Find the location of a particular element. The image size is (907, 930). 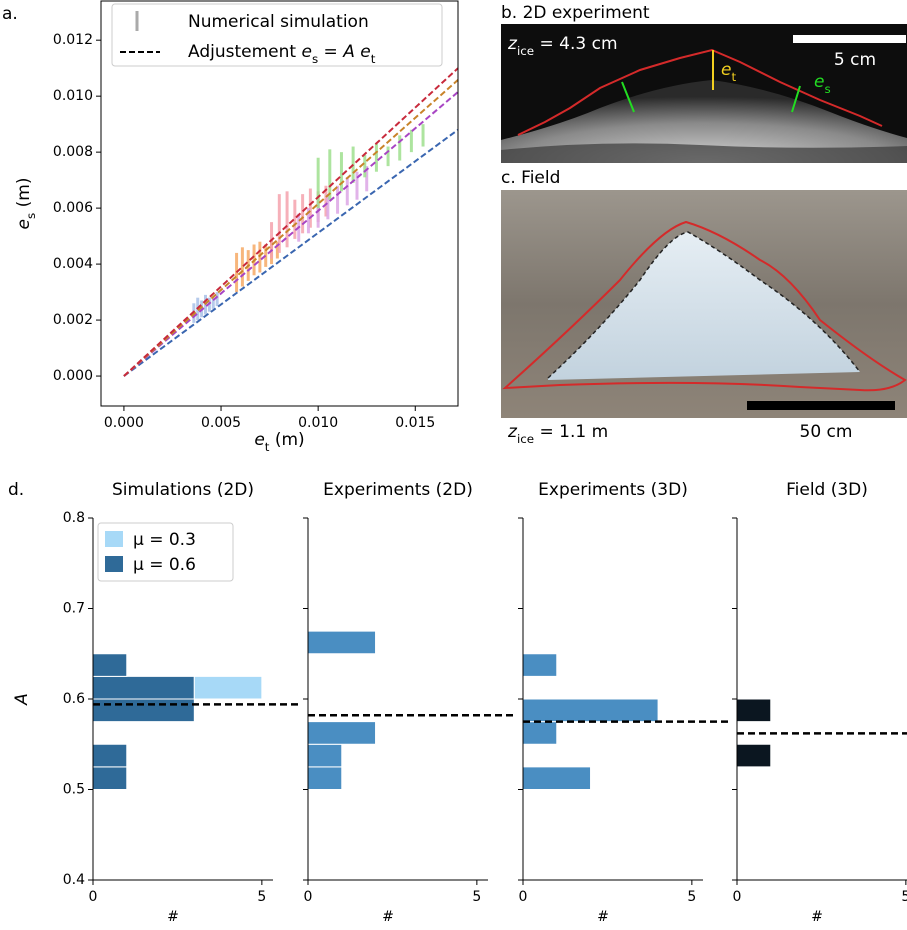

panel-label: d. is located at coordinates (16, 490).